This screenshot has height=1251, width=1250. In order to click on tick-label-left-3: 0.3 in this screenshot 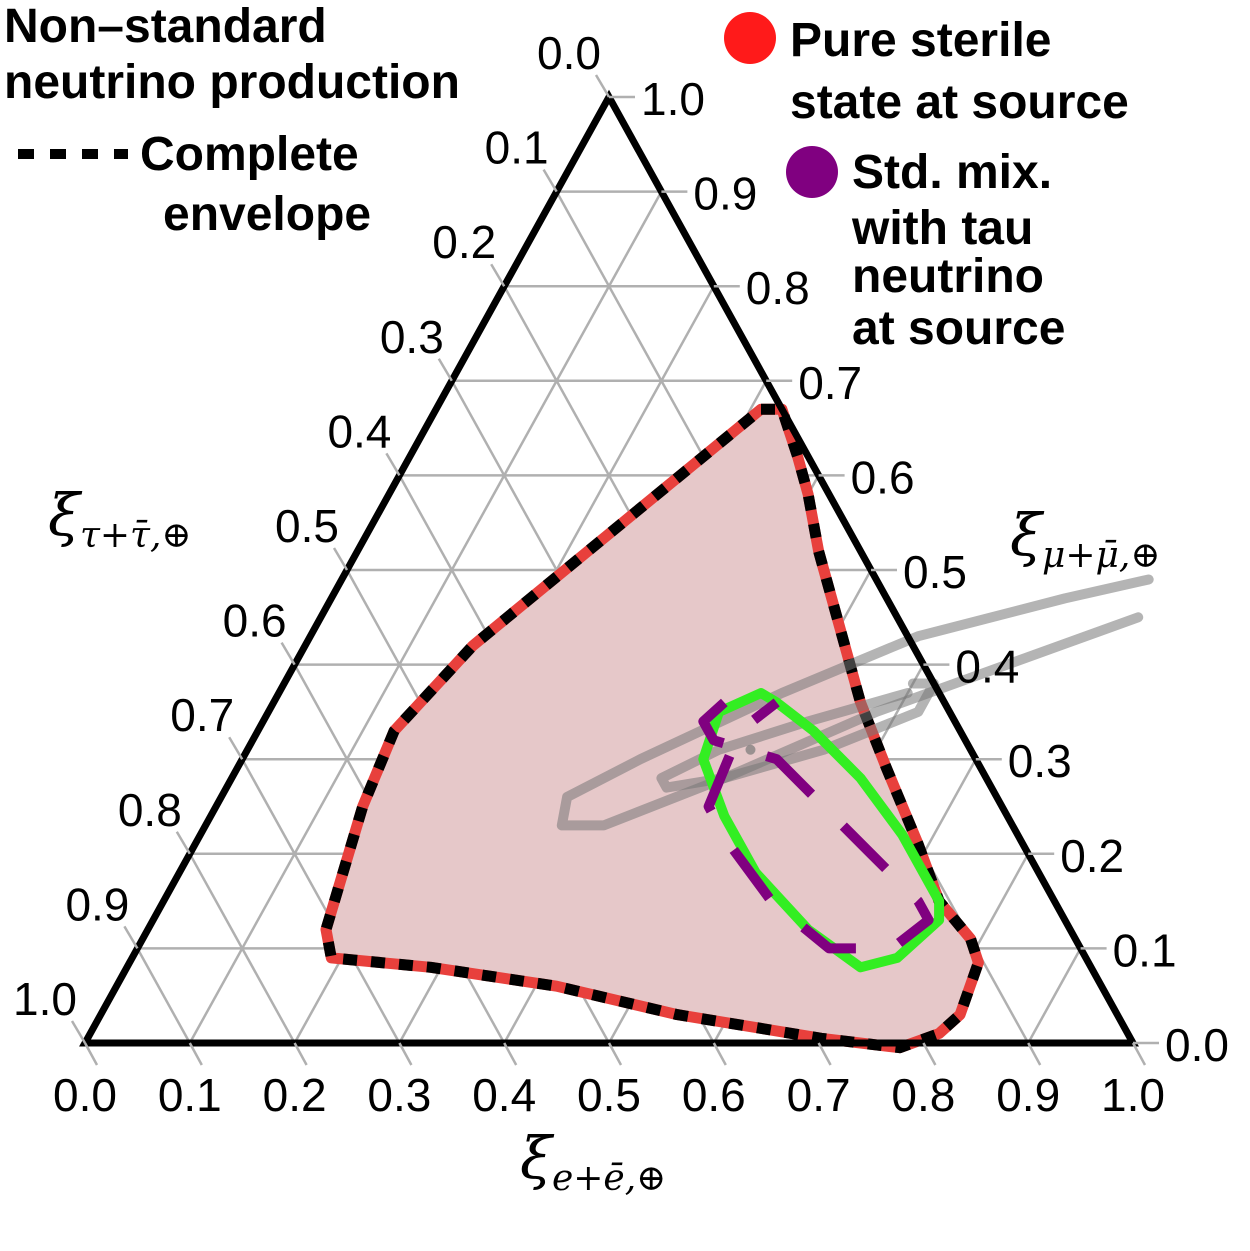, I will do `click(412, 337)`.